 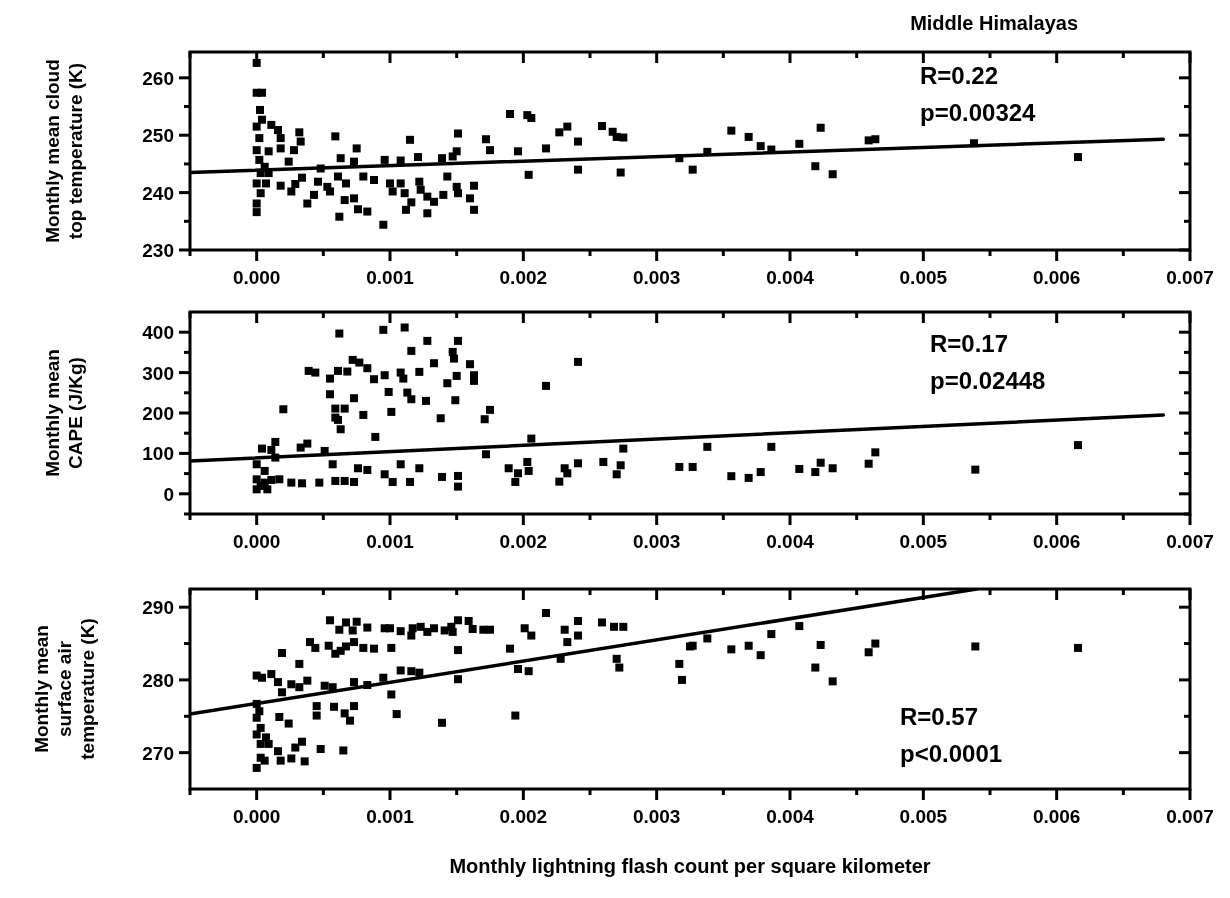 What do you see at coordinates (158, 136) in the screenshot?
I see `y-tick-label: 250` at bounding box center [158, 136].